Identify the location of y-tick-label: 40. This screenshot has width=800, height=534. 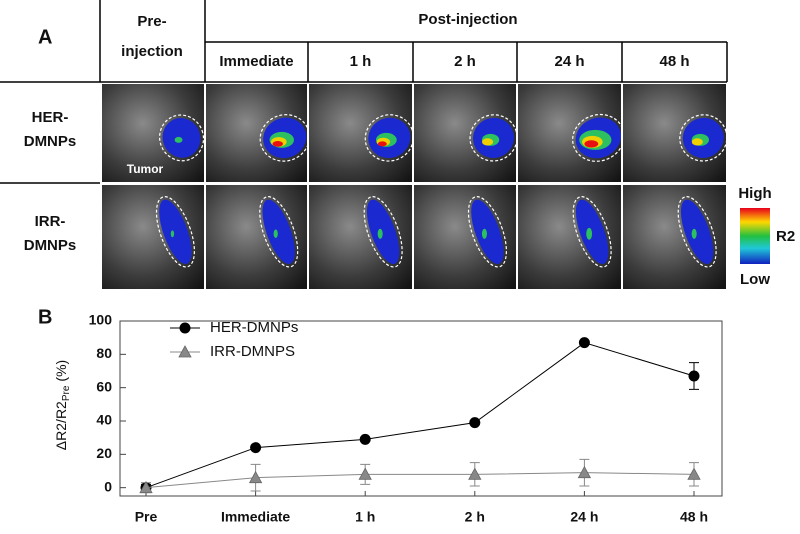
(104, 420).